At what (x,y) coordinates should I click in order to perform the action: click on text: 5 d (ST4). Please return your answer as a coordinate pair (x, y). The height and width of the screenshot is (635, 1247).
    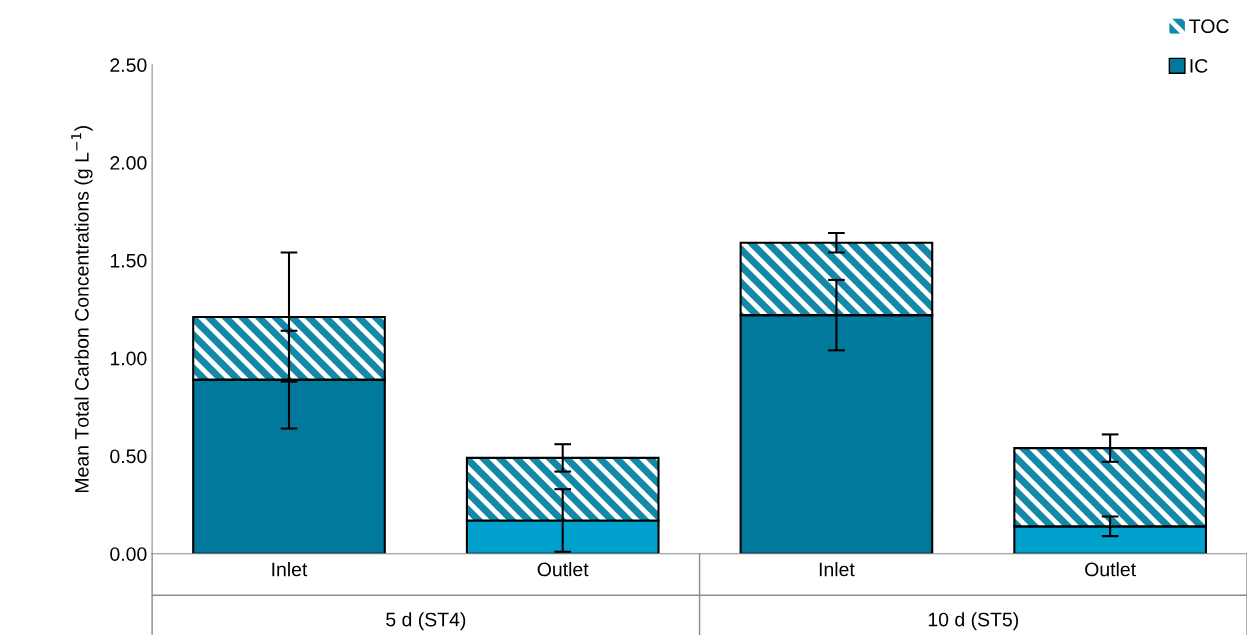
    Looking at the image, I should click on (426, 621).